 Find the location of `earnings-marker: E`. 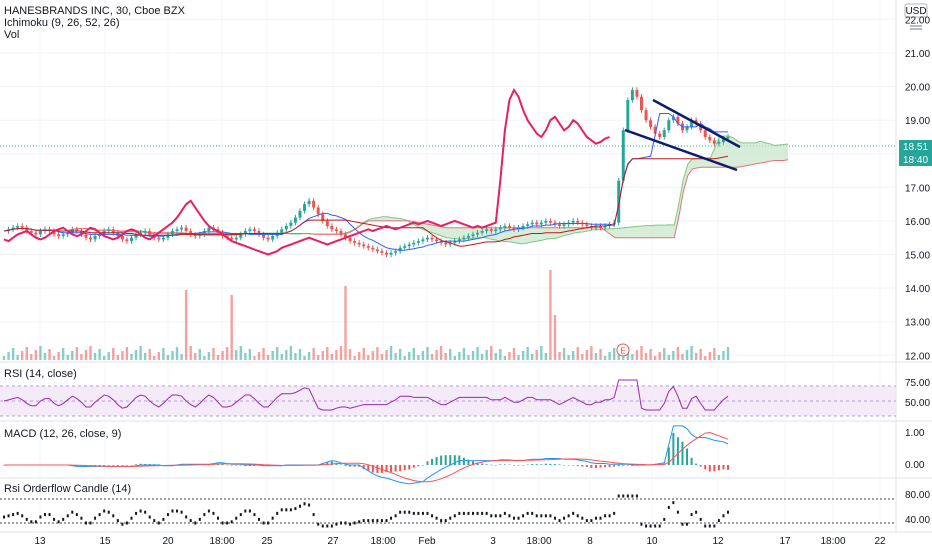

earnings-marker: E is located at coordinates (623, 350).